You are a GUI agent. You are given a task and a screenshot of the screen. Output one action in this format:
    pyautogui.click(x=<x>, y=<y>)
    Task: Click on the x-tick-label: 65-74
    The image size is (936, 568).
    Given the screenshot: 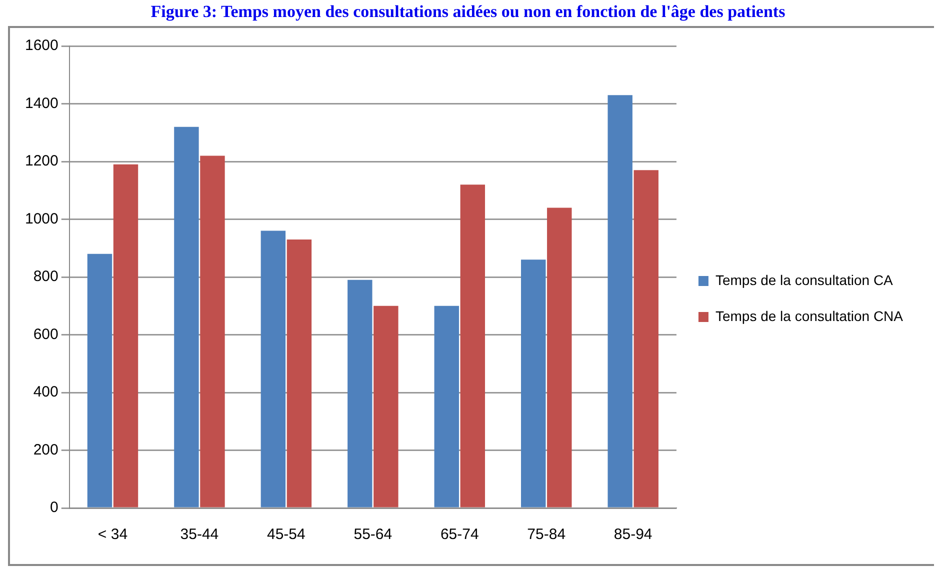 What is the action you would take?
    pyautogui.click(x=459, y=535)
    